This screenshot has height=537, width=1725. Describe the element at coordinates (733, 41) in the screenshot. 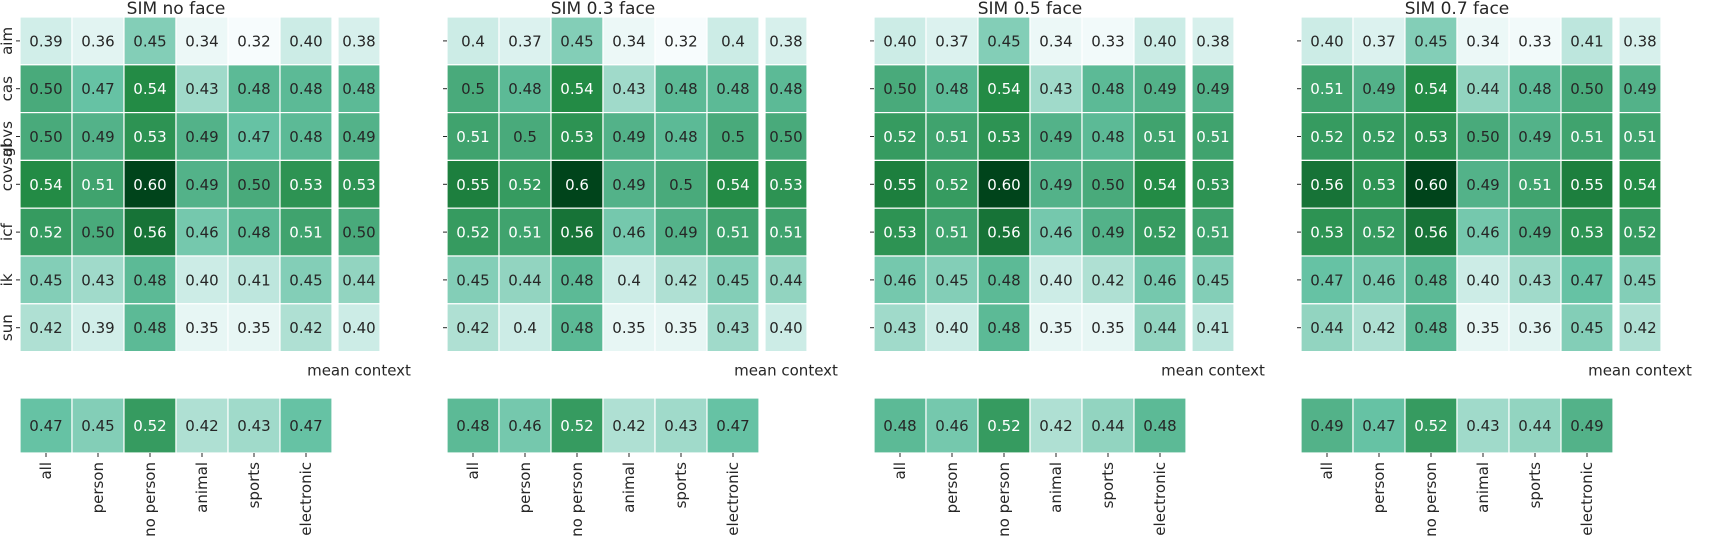

I see `heatmap-value: 0.4` at that location.